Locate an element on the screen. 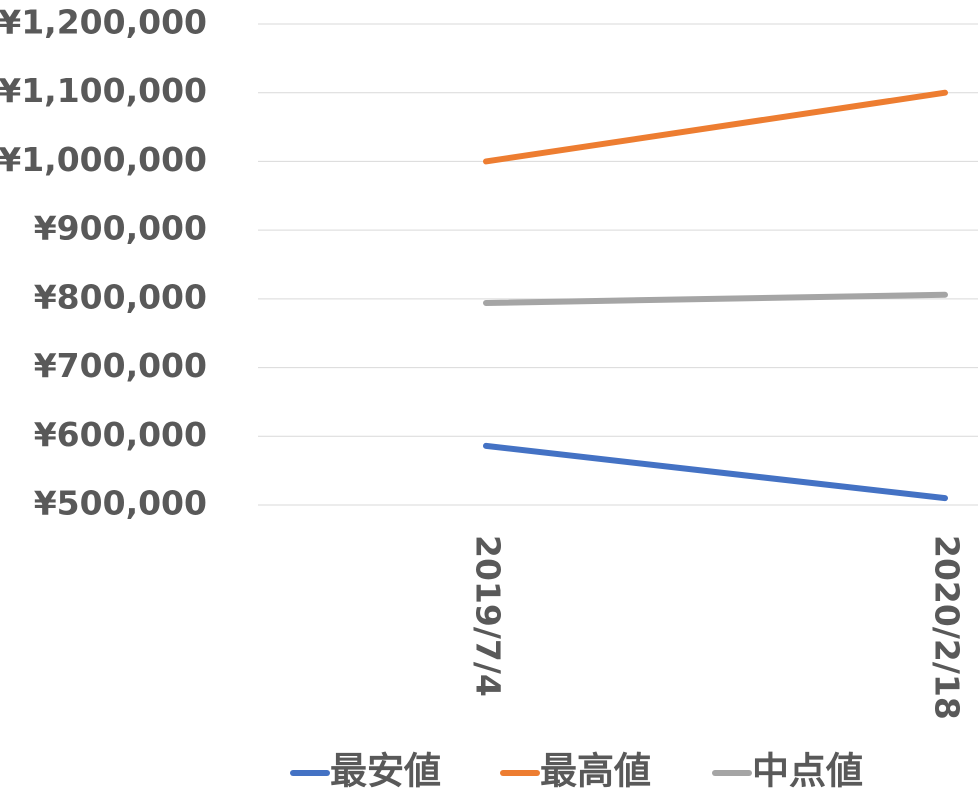  legend-label: 最高値 is located at coordinates (595, 771).